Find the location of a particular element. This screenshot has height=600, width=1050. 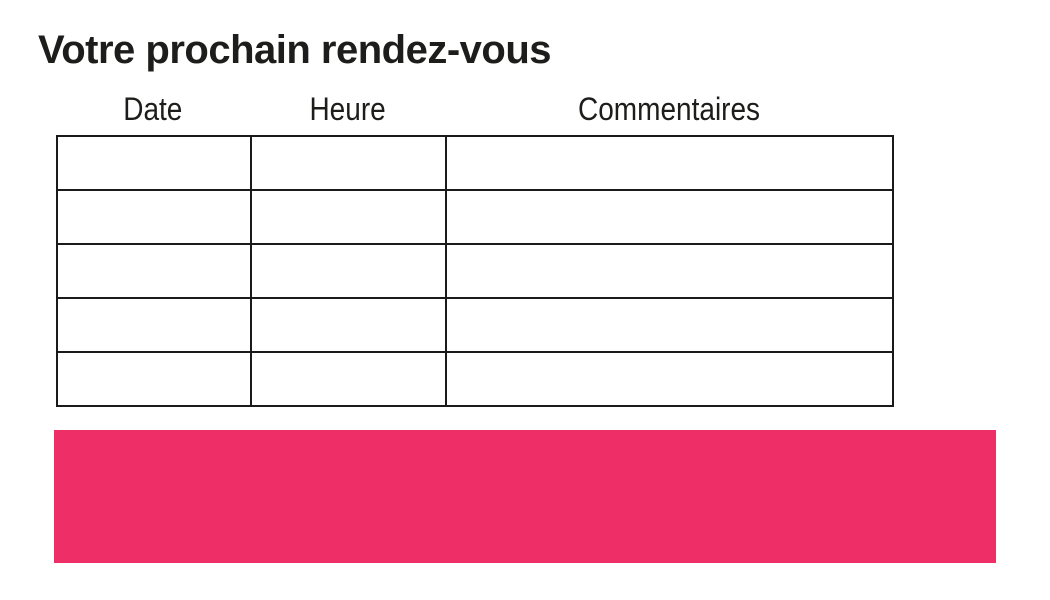

column-header-label: Date is located at coordinates (153, 109).